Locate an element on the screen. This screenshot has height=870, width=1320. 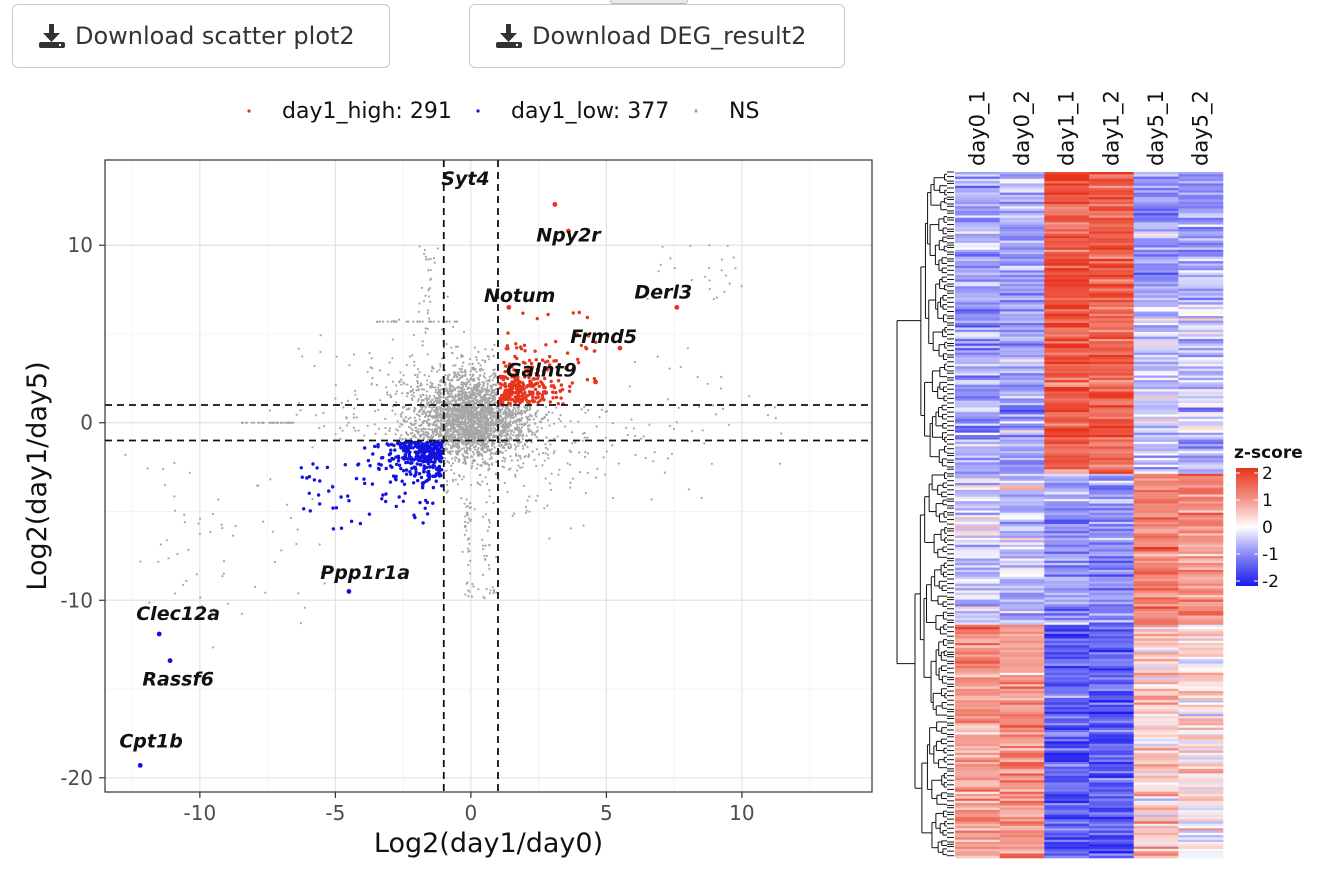
legend-label-high: day1_high: 291 is located at coordinates (367, 111).